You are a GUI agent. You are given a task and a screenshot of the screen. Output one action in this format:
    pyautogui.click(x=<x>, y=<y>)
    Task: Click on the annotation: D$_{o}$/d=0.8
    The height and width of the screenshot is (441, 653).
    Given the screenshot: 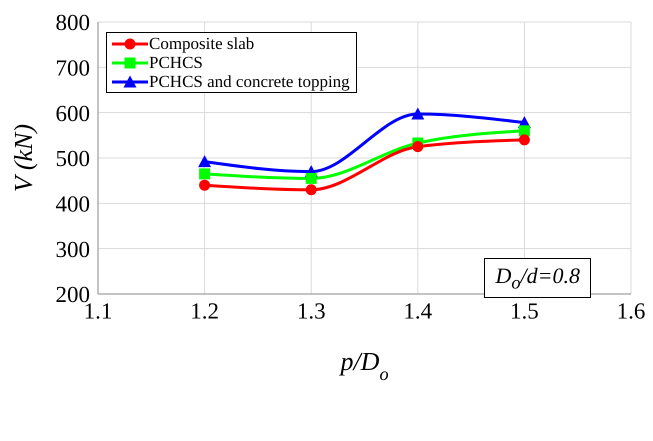 What is the action you would take?
    pyautogui.click(x=537, y=278)
    